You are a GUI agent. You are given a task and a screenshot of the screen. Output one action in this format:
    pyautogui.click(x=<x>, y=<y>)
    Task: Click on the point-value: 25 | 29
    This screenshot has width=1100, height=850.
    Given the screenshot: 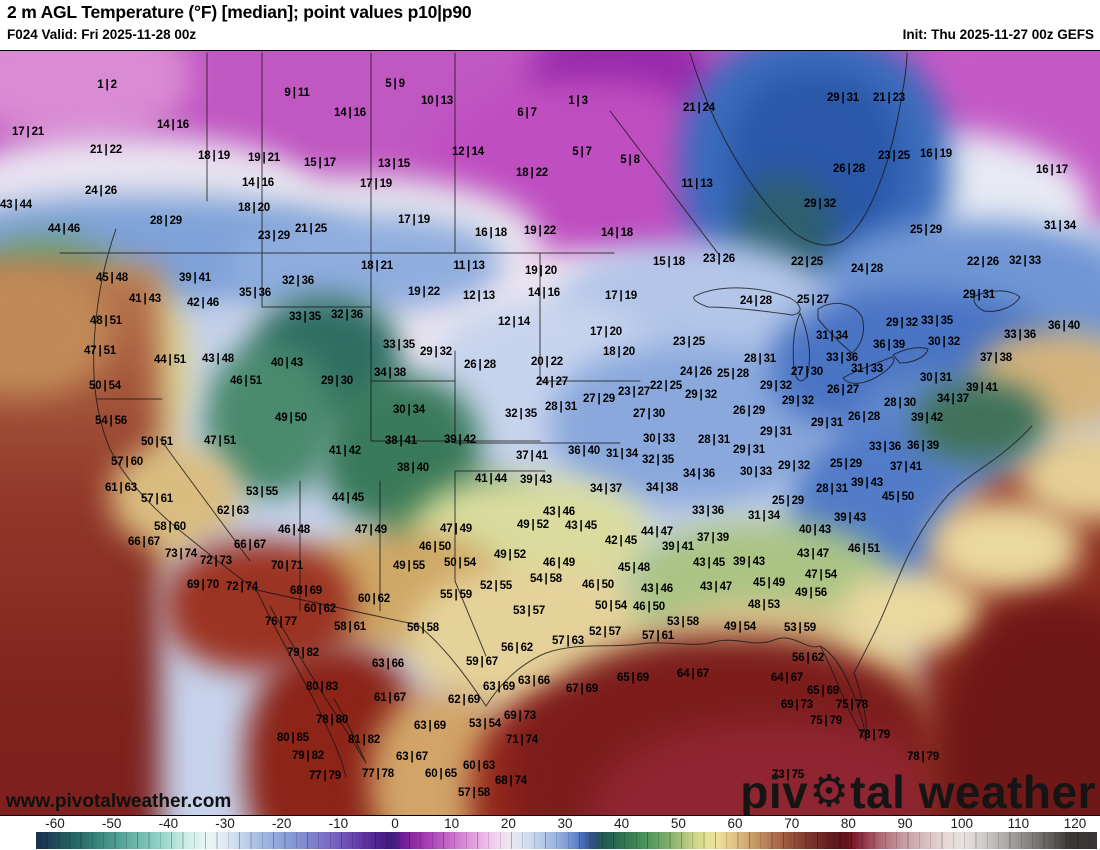 What is the action you would take?
    pyautogui.click(x=846, y=464)
    